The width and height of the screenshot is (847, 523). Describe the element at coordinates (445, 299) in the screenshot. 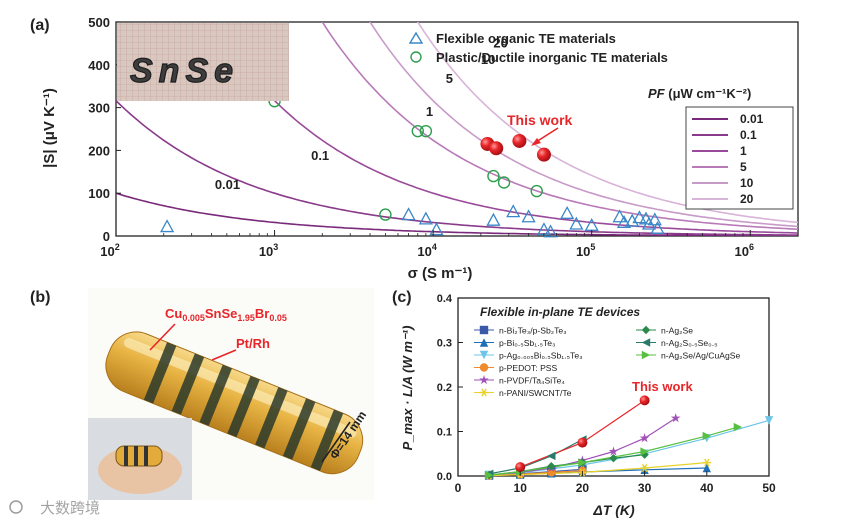

I see `y-tick-label-c: 0.4` at that location.